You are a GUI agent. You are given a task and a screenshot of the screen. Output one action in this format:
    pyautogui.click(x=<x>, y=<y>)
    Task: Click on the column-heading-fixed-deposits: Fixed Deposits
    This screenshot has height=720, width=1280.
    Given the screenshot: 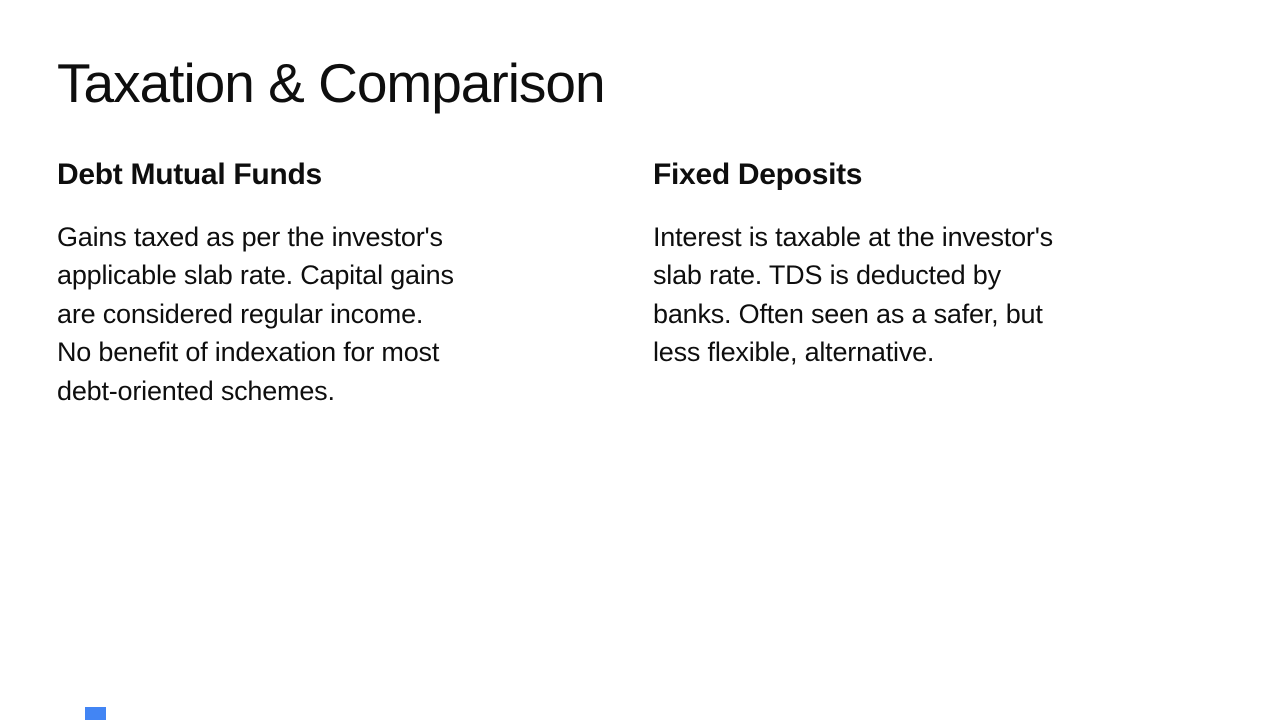 What is the action you would take?
    pyautogui.click(x=758, y=174)
    